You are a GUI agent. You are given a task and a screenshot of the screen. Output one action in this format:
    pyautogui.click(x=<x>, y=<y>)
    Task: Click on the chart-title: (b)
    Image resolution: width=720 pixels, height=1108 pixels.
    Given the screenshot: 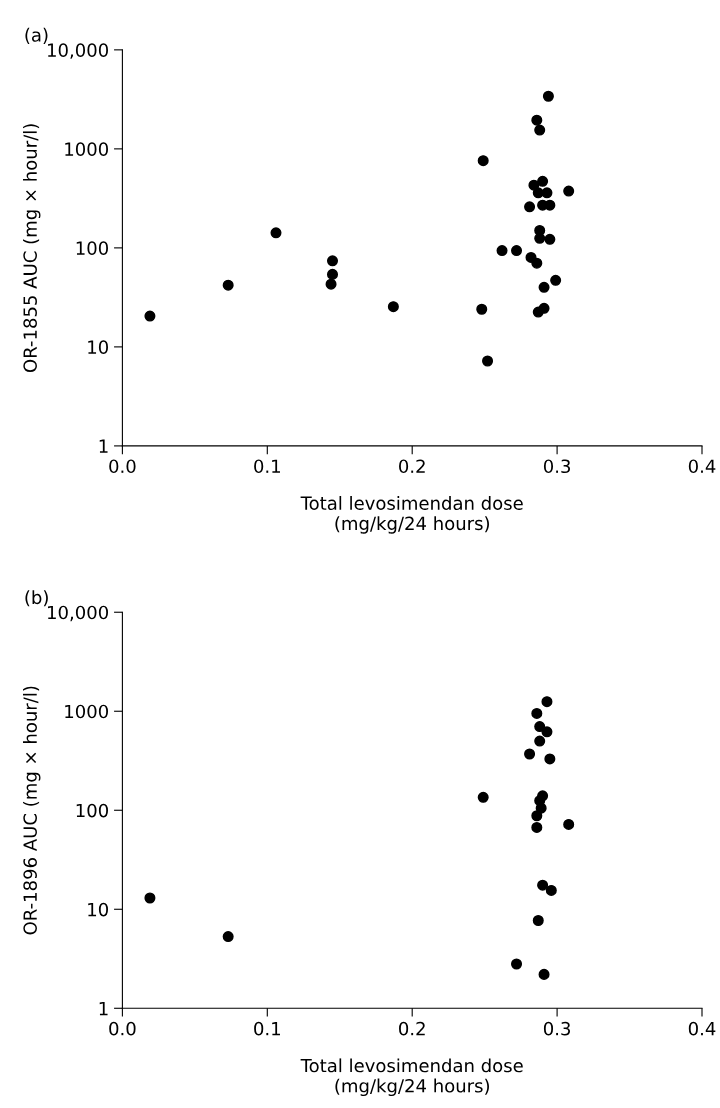 What is the action you would take?
    pyautogui.click(x=36, y=598)
    